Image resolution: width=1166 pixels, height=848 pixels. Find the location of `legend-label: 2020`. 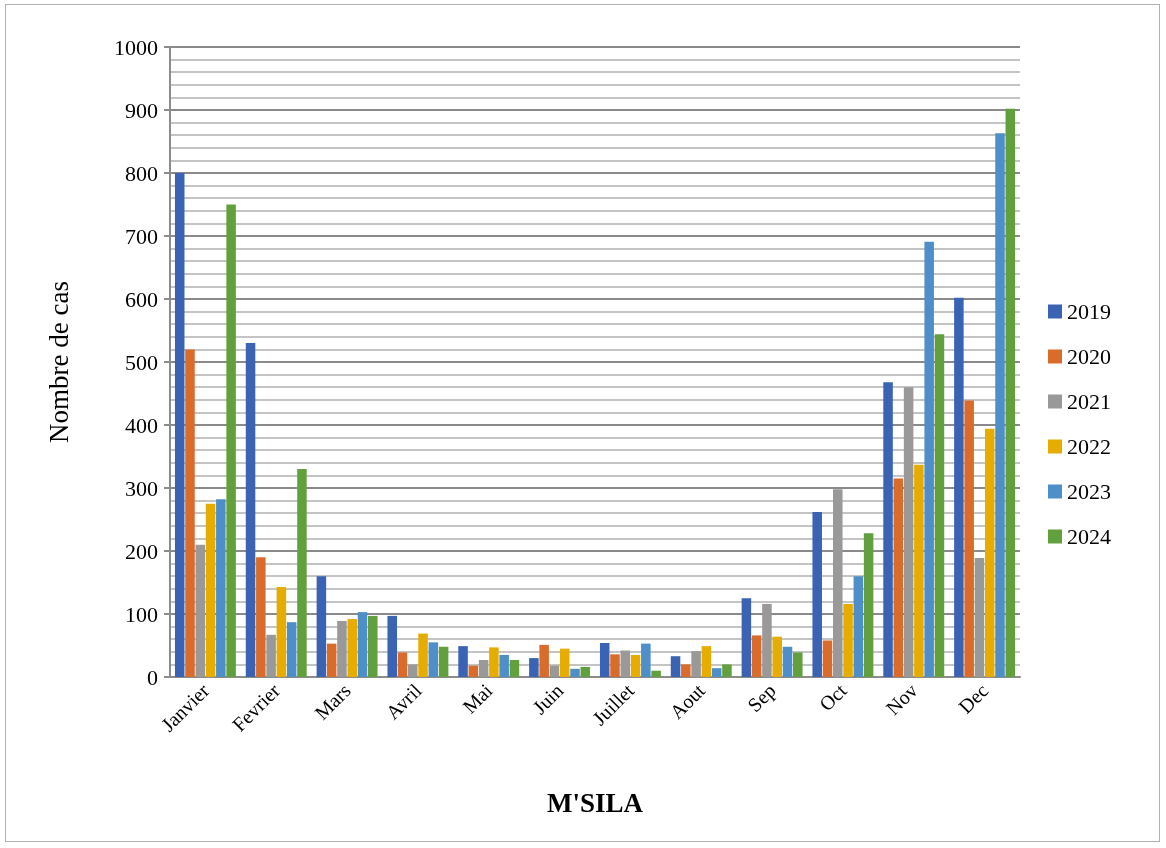

legend-label: 2020 is located at coordinates (1089, 356).